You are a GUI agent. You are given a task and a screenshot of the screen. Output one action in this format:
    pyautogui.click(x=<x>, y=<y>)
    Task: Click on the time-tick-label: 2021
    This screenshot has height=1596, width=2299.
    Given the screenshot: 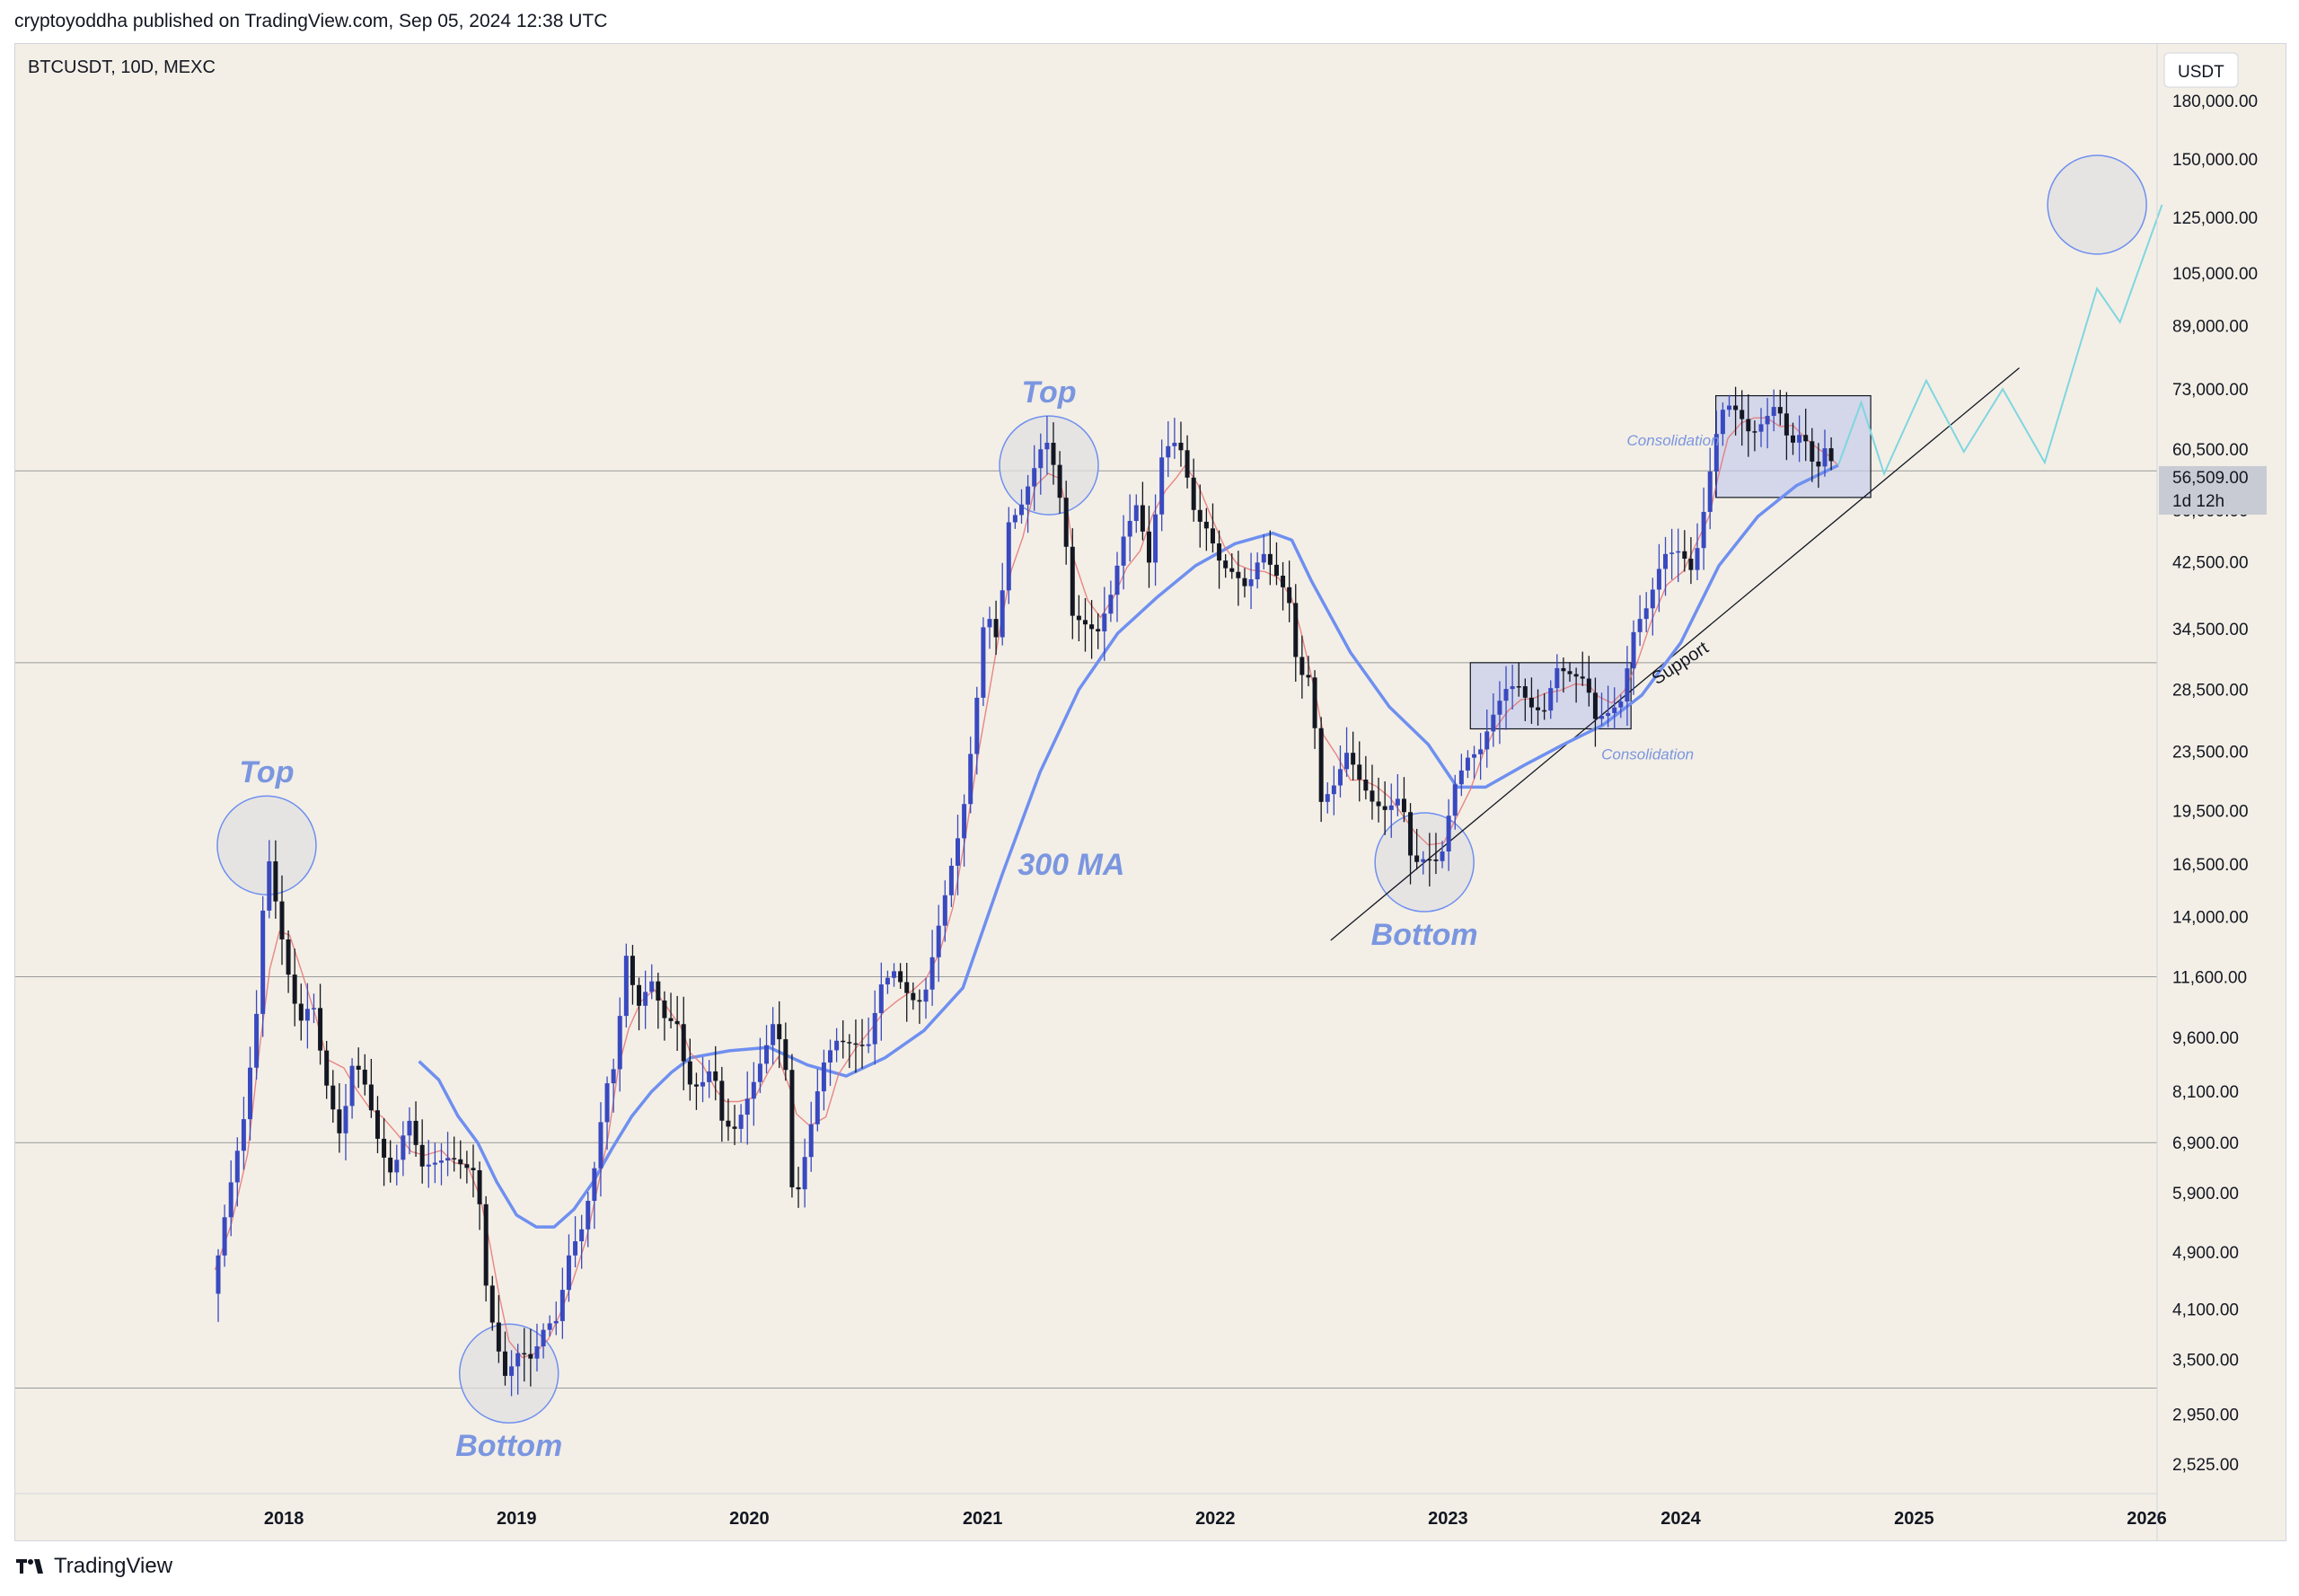 What is the action you would take?
    pyautogui.click(x=983, y=1519)
    